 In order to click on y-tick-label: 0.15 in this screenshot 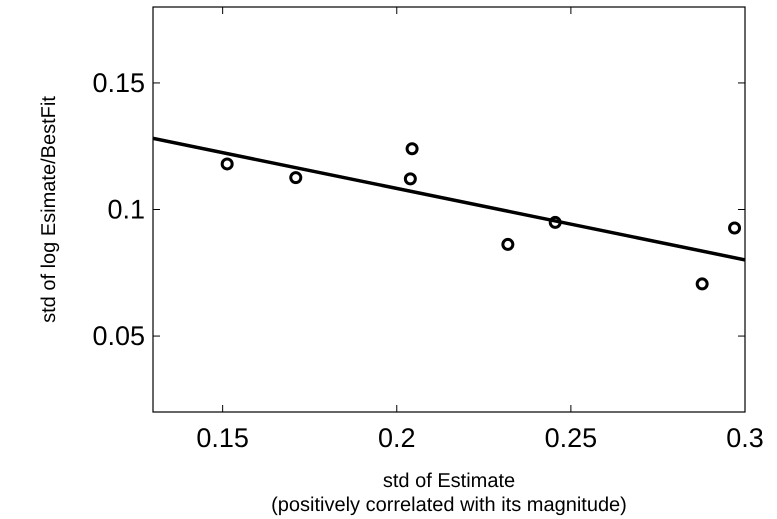, I will do `click(118, 83)`.